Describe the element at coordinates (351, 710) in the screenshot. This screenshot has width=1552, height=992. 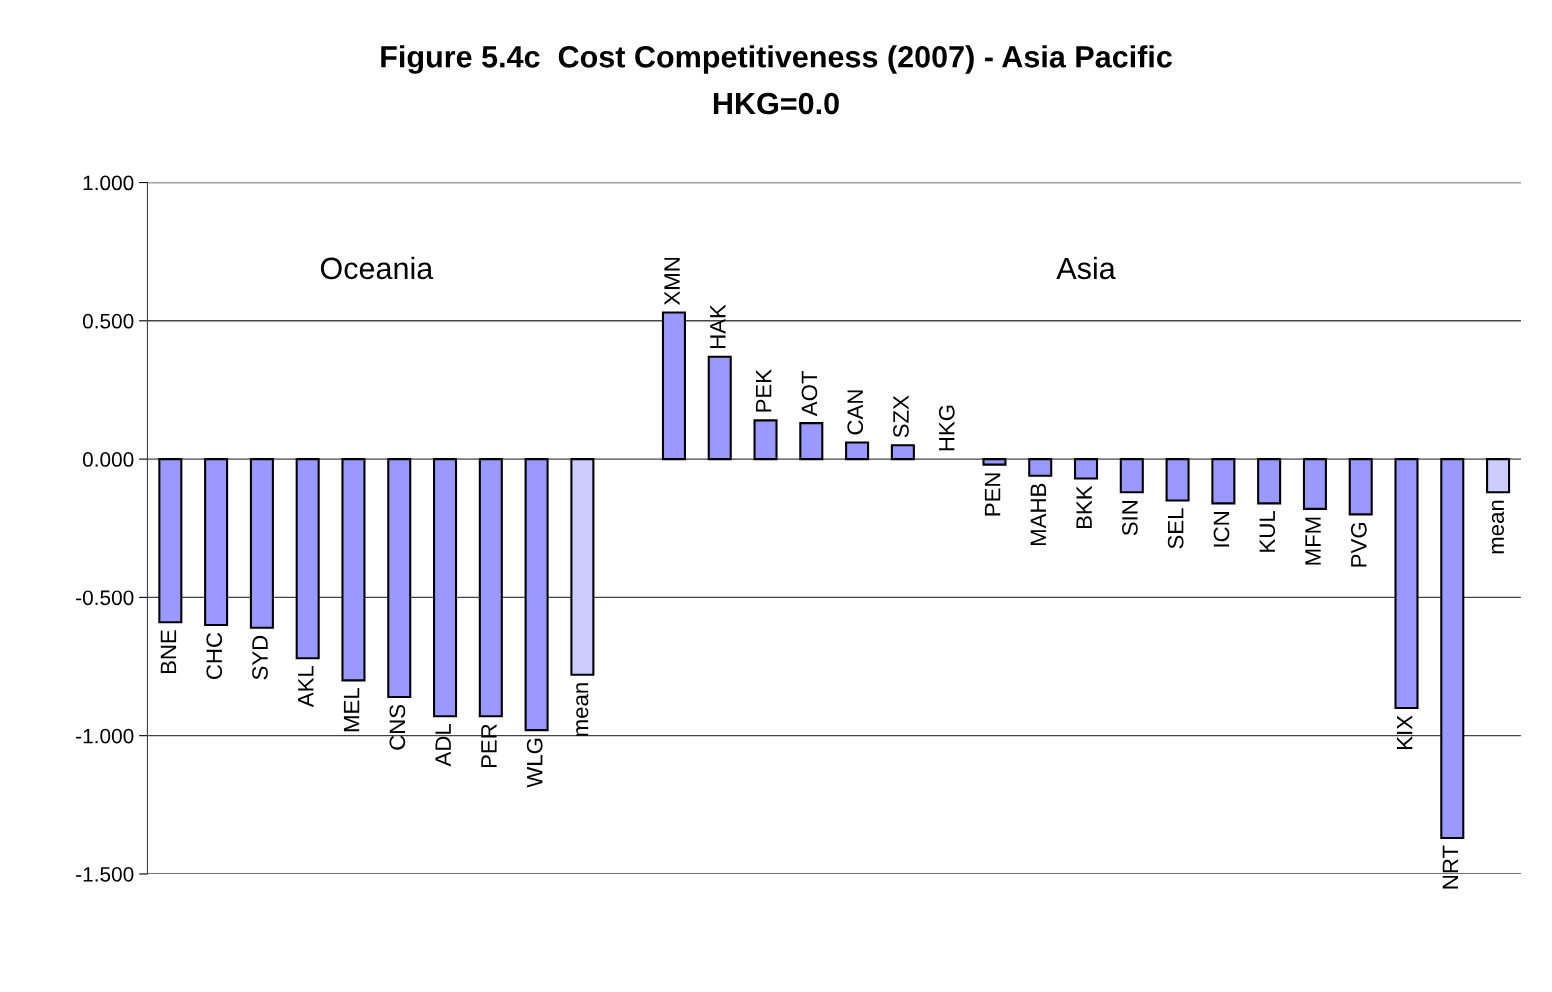
I see `x-tick-label: MEL` at that location.